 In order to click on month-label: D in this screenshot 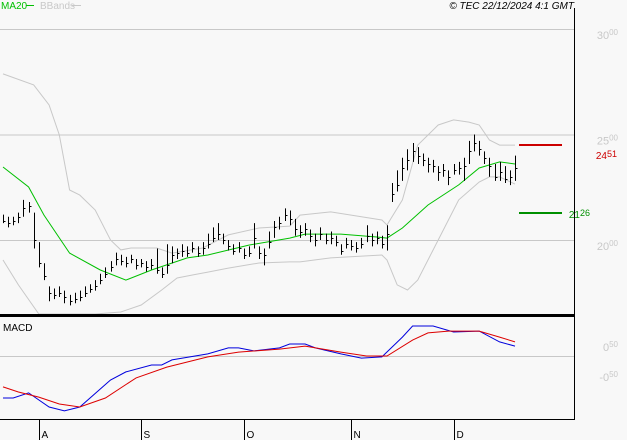, I will do `click(460, 435)`.